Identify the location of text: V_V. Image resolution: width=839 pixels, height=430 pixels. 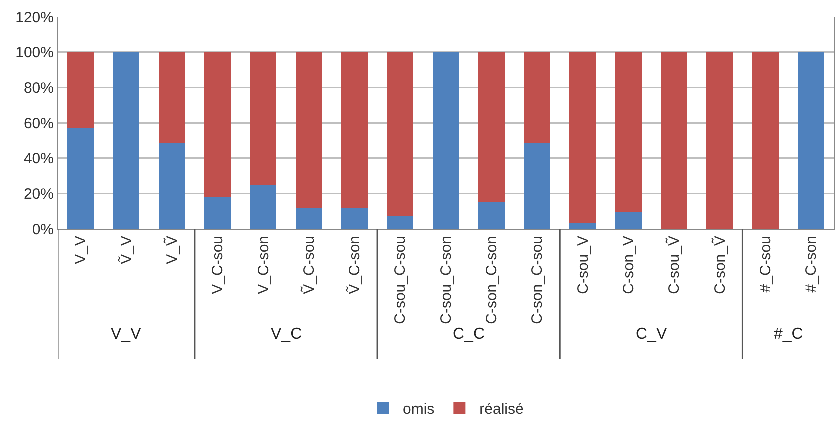
(126, 334).